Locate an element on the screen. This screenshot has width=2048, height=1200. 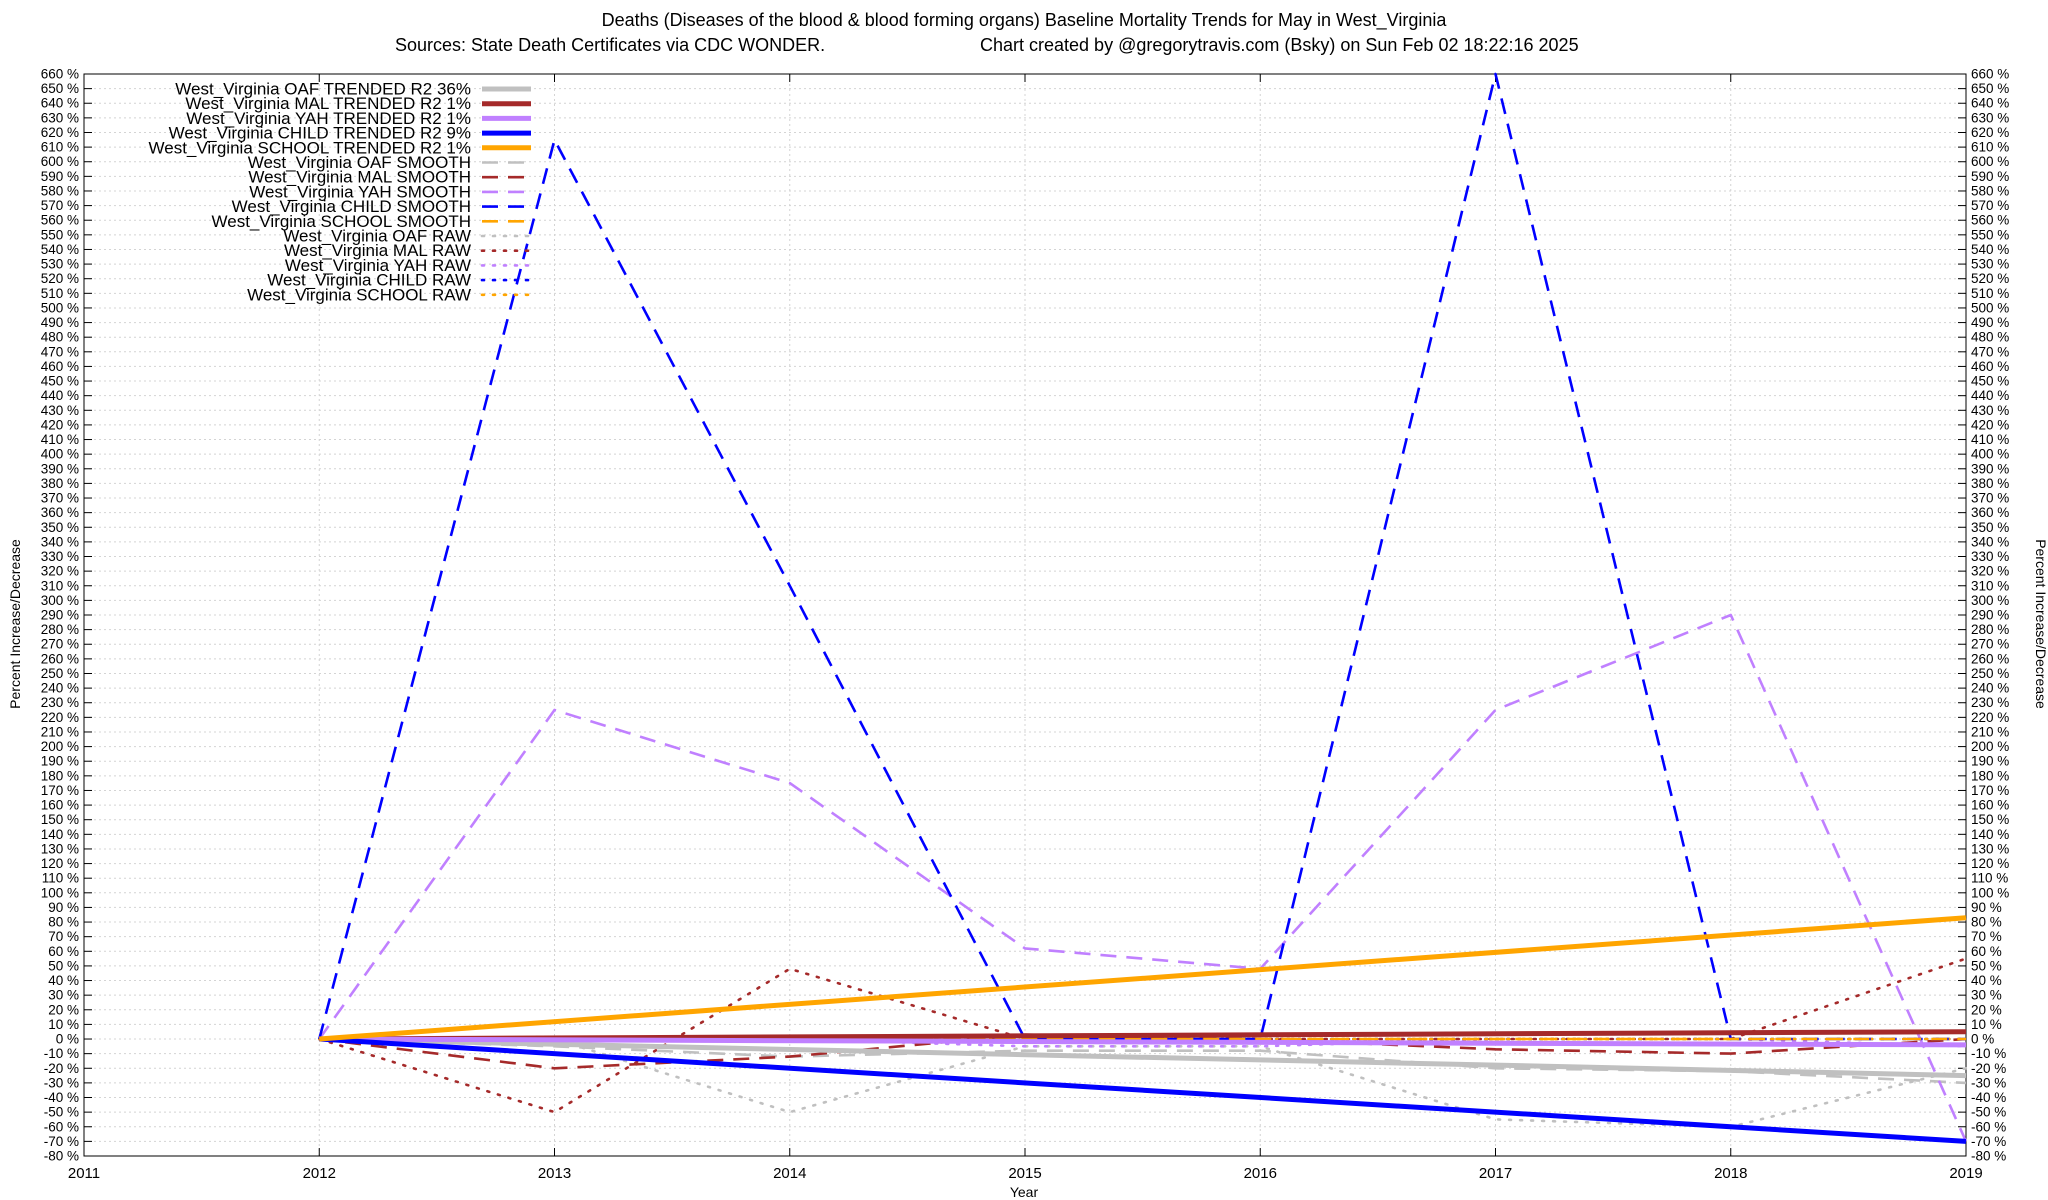
y-tick-label-left: 570 % is located at coordinates (60, 205).